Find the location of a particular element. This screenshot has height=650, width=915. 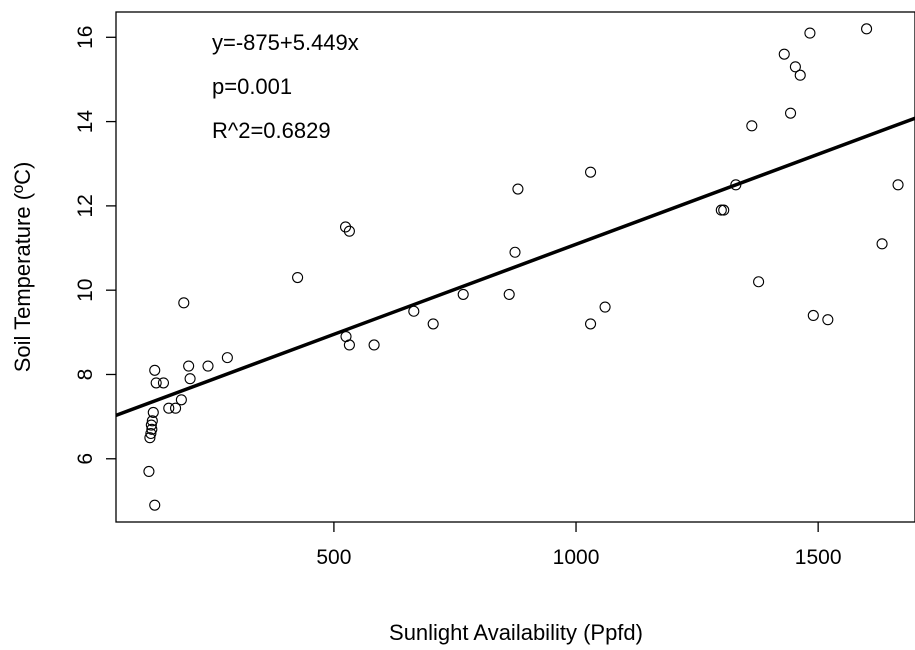

x-axis-label: Sunlight Availability (Ppfd) is located at coordinates (516, 632).